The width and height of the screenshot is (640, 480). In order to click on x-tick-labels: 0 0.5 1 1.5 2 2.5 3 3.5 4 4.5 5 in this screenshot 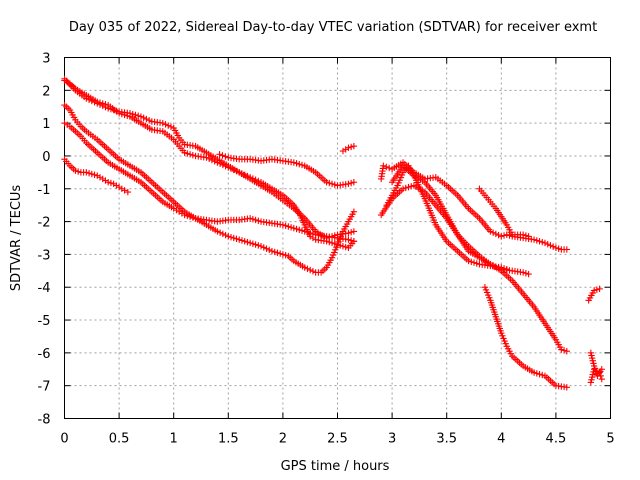, I will do `click(337, 439)`.